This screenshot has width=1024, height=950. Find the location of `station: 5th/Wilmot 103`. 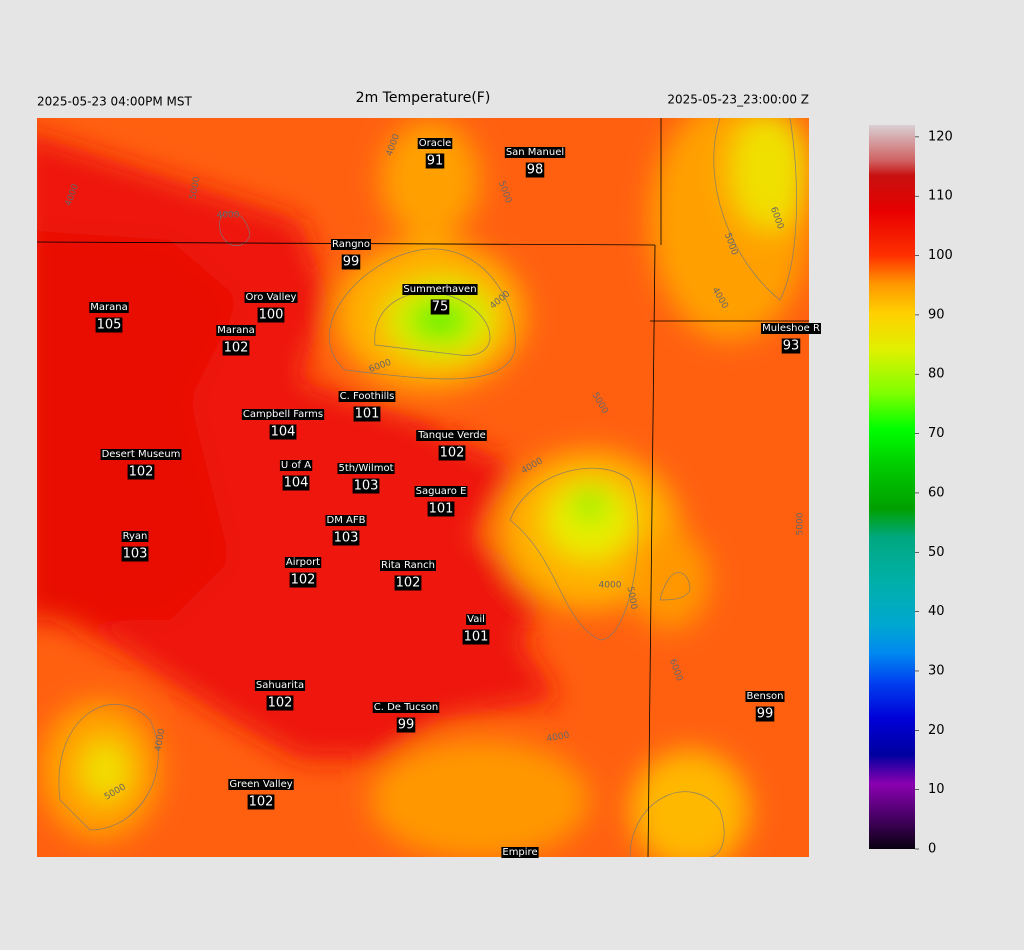

station: 5th/Wilmot 103 is located at coordinates (366, 478).